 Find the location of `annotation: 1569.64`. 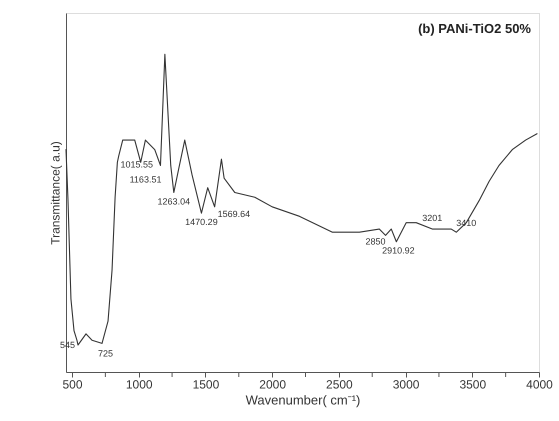

annotation: 1569.64 is located at coordinates (234, 213).